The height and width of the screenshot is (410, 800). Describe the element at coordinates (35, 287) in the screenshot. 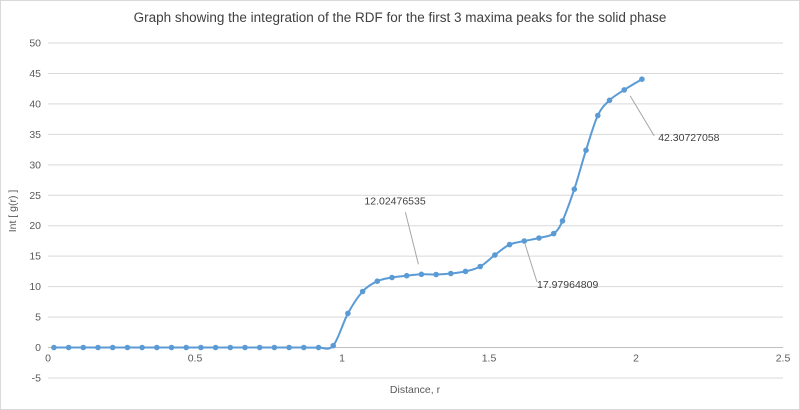

I see `y-tick-label: 10` at that location.